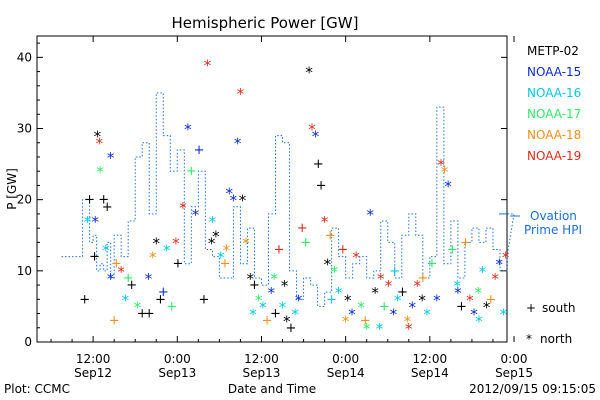 The height and width of the screenshot is (400, 600). Describe the element at coordinates (531, 308) in the screenshot. I see `marker-legend-south-symbol: +` at that location.